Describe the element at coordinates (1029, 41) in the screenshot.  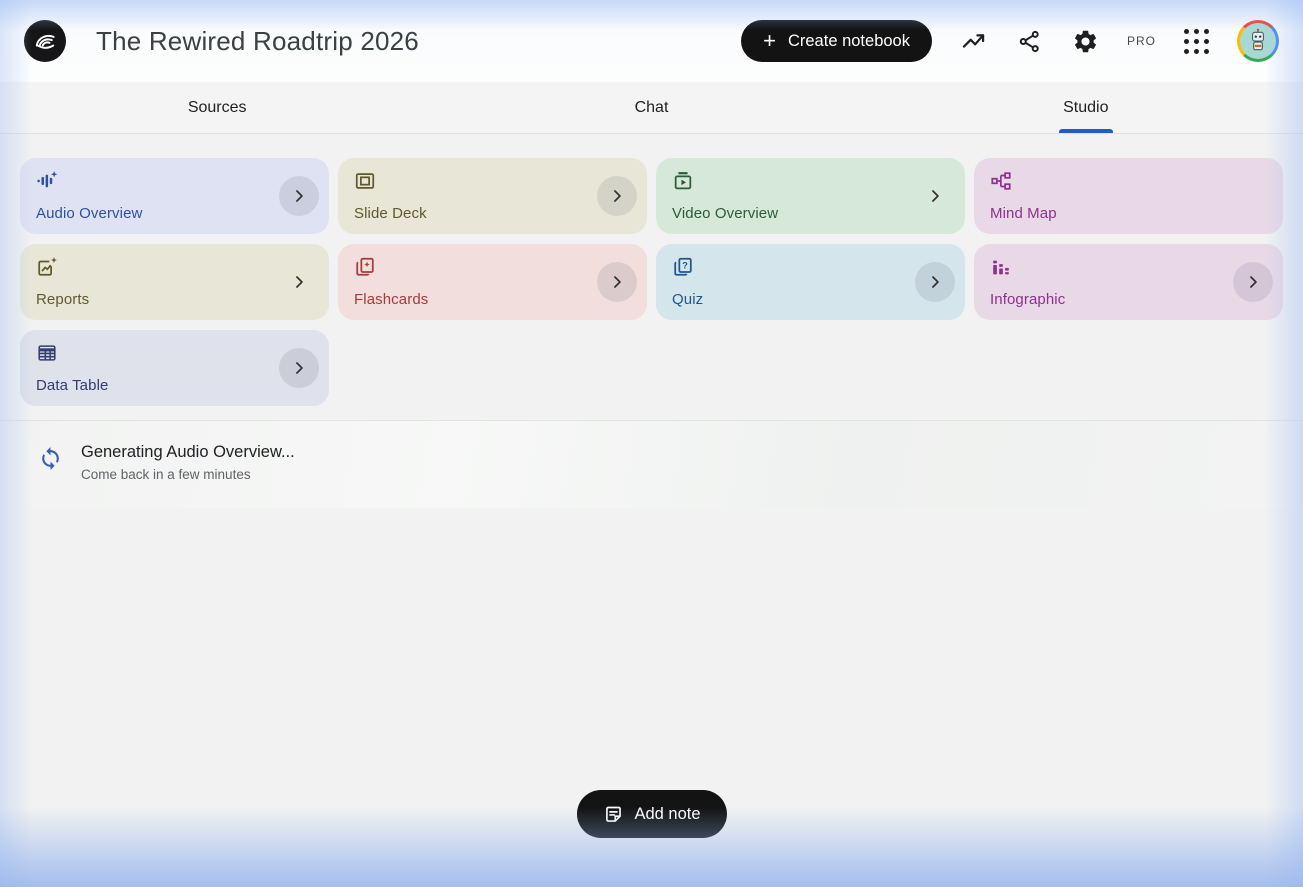
I see `share-icon` at that location.